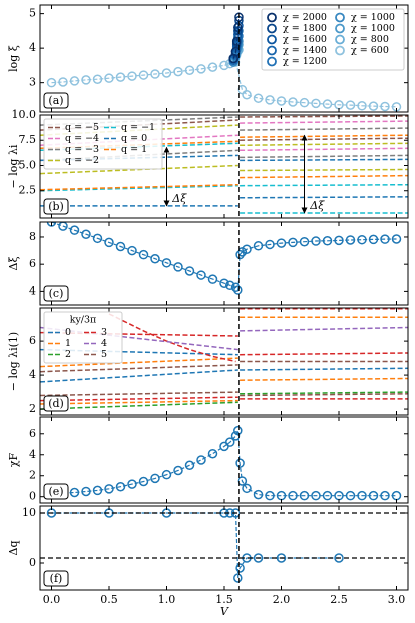 This screenshot has height=623, width=415. I want to click on legend-label: 2, so click(68, 354).